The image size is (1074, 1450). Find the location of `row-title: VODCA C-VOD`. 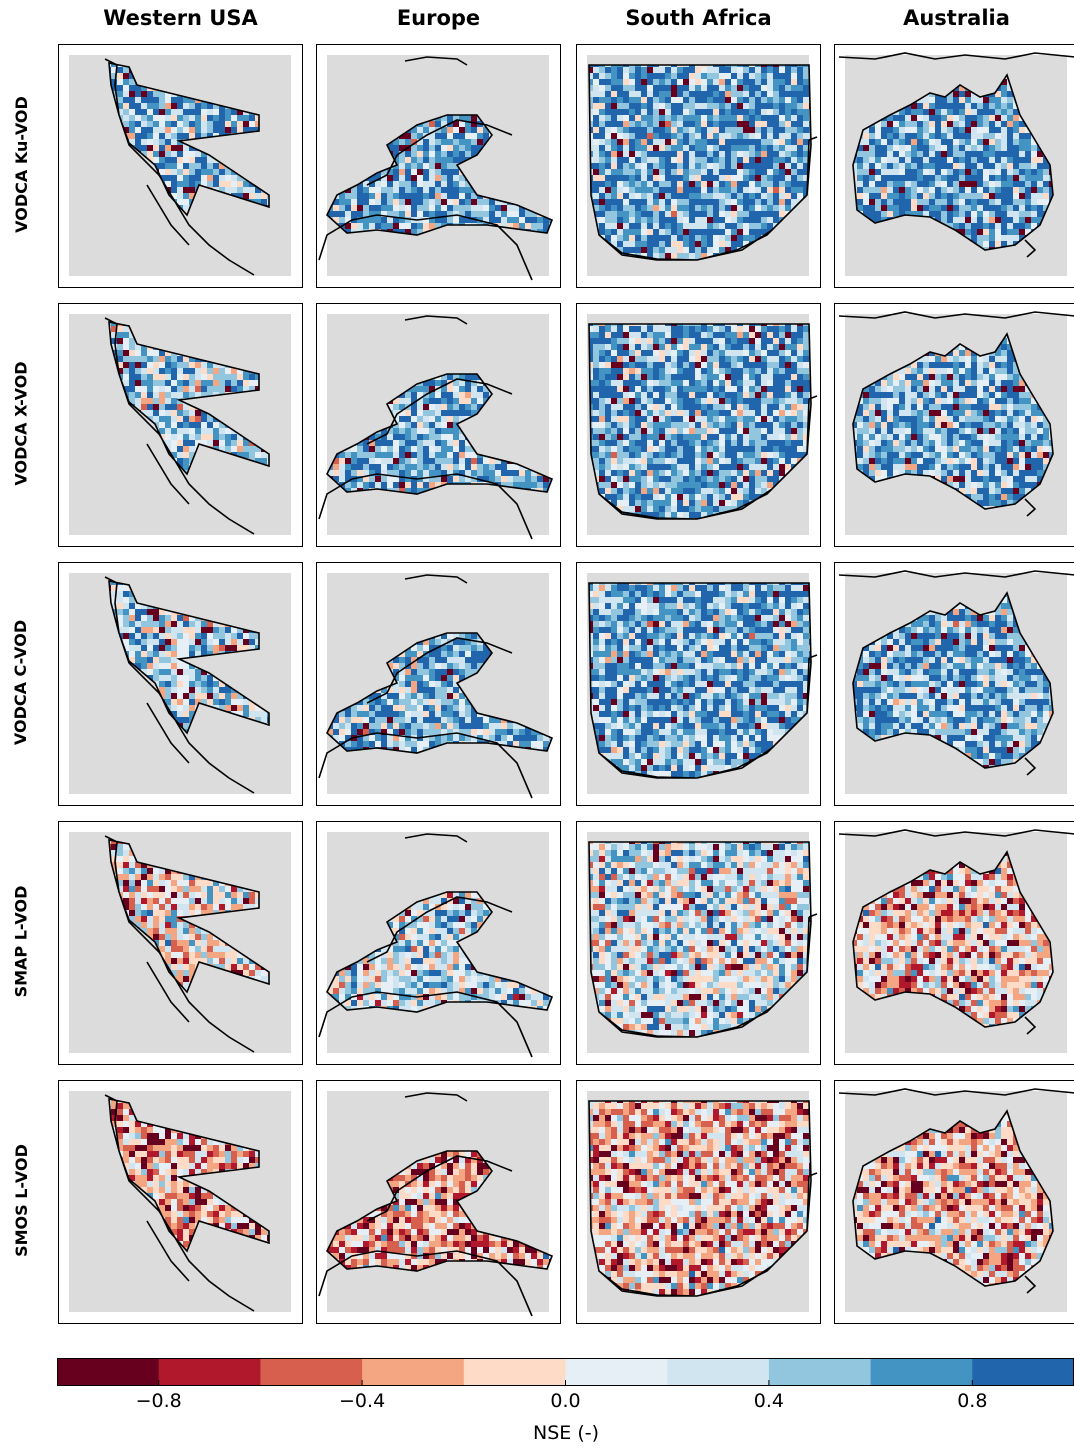

row-title: VODCA C-VOD is located at coordinates (21, 682).